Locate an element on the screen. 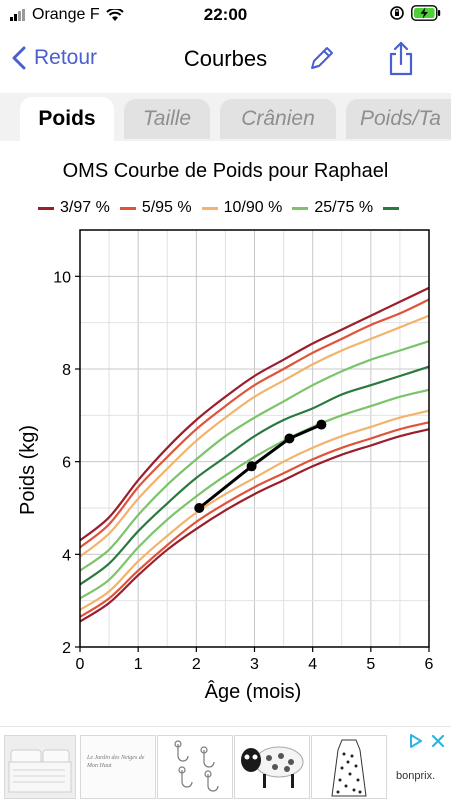  share-icon is located at coordinates (401, 58).